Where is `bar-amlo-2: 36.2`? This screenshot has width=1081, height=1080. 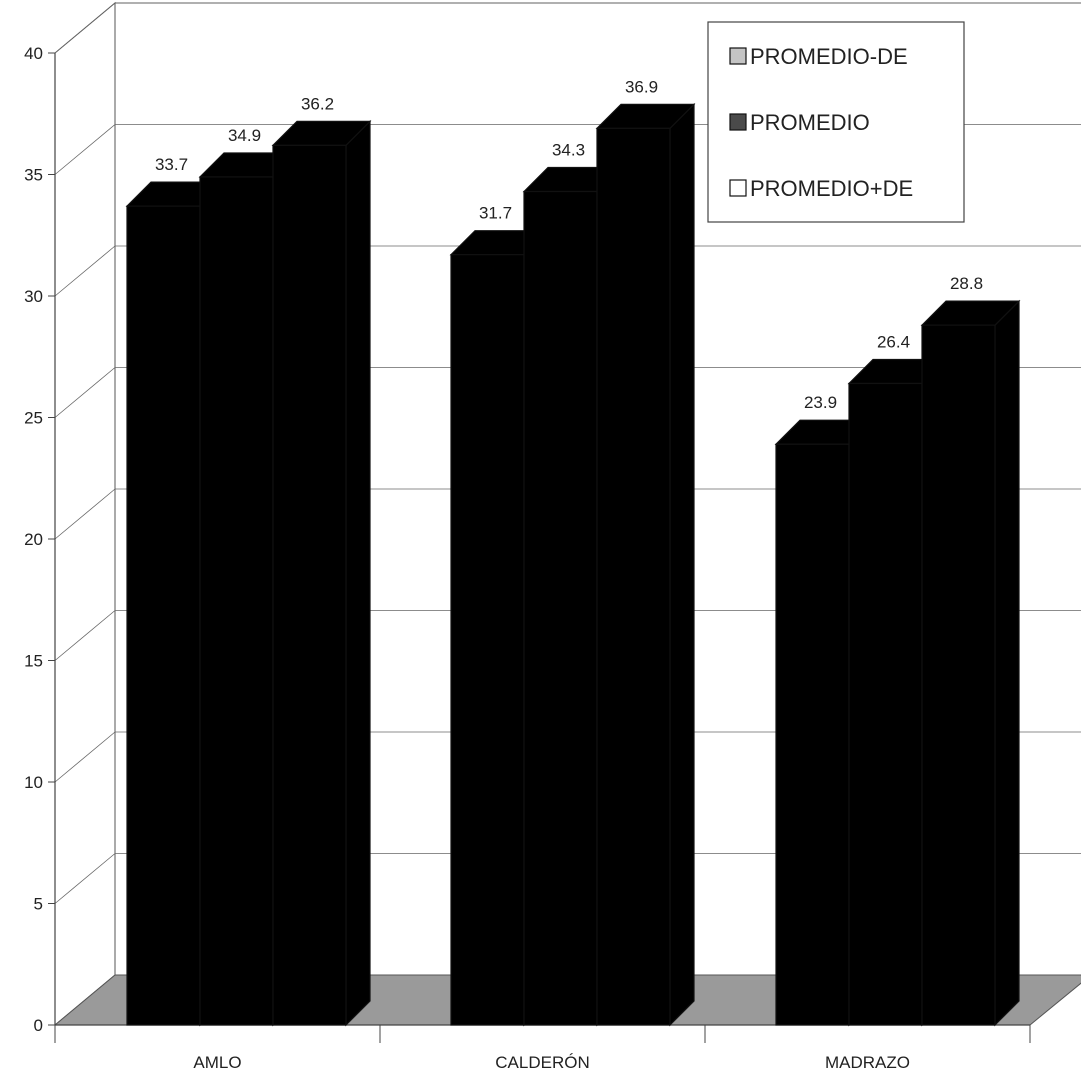
bar-amlo-2: 36.2 is located at coordinates (321, 560).